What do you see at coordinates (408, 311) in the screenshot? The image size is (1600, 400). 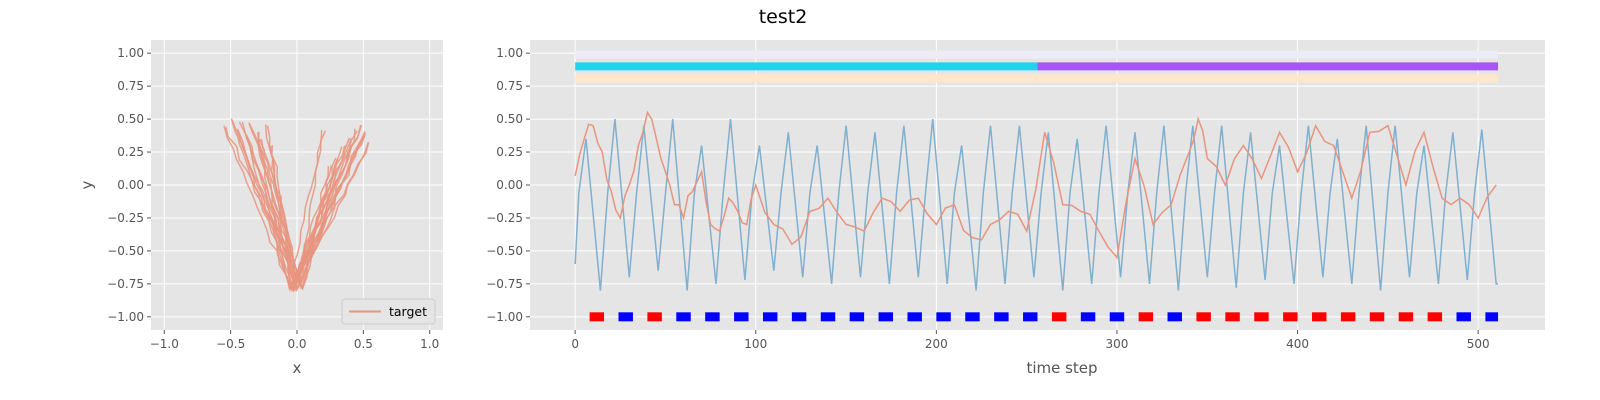 I see `legend-target-label: target` at bounding box center [408, 311].